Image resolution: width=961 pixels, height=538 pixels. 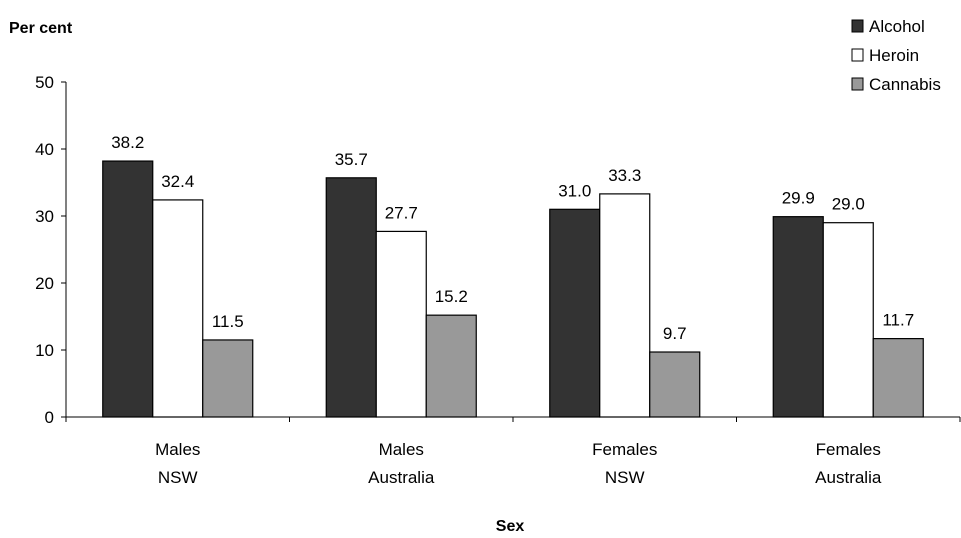 What do you see at coordinates (798, 198) in the screenshot?
I see `data-label: 29.9` at bounding box center [798, 198].